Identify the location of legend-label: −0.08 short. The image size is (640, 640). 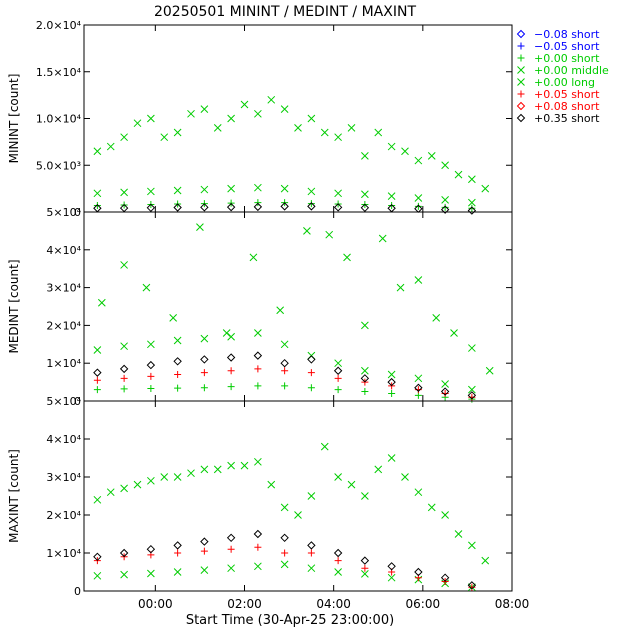
(567, 34).